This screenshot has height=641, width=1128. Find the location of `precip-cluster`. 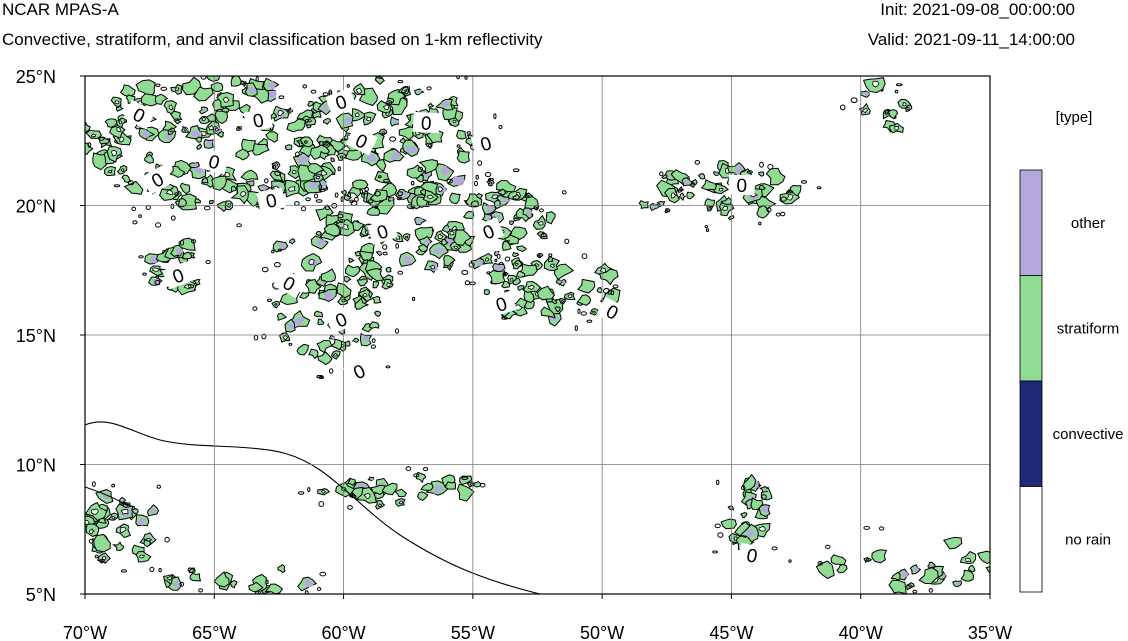

precip-cluster is located at coordinates (119, 527).